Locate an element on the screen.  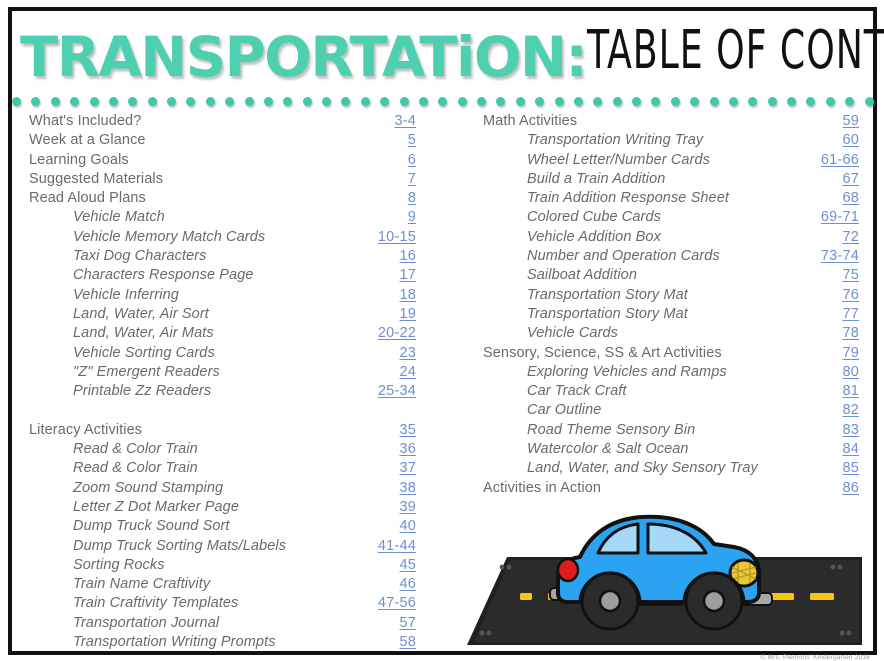
toc-entry: Vehicle Sorting Cards 23 is located at coordinates (222, 354).